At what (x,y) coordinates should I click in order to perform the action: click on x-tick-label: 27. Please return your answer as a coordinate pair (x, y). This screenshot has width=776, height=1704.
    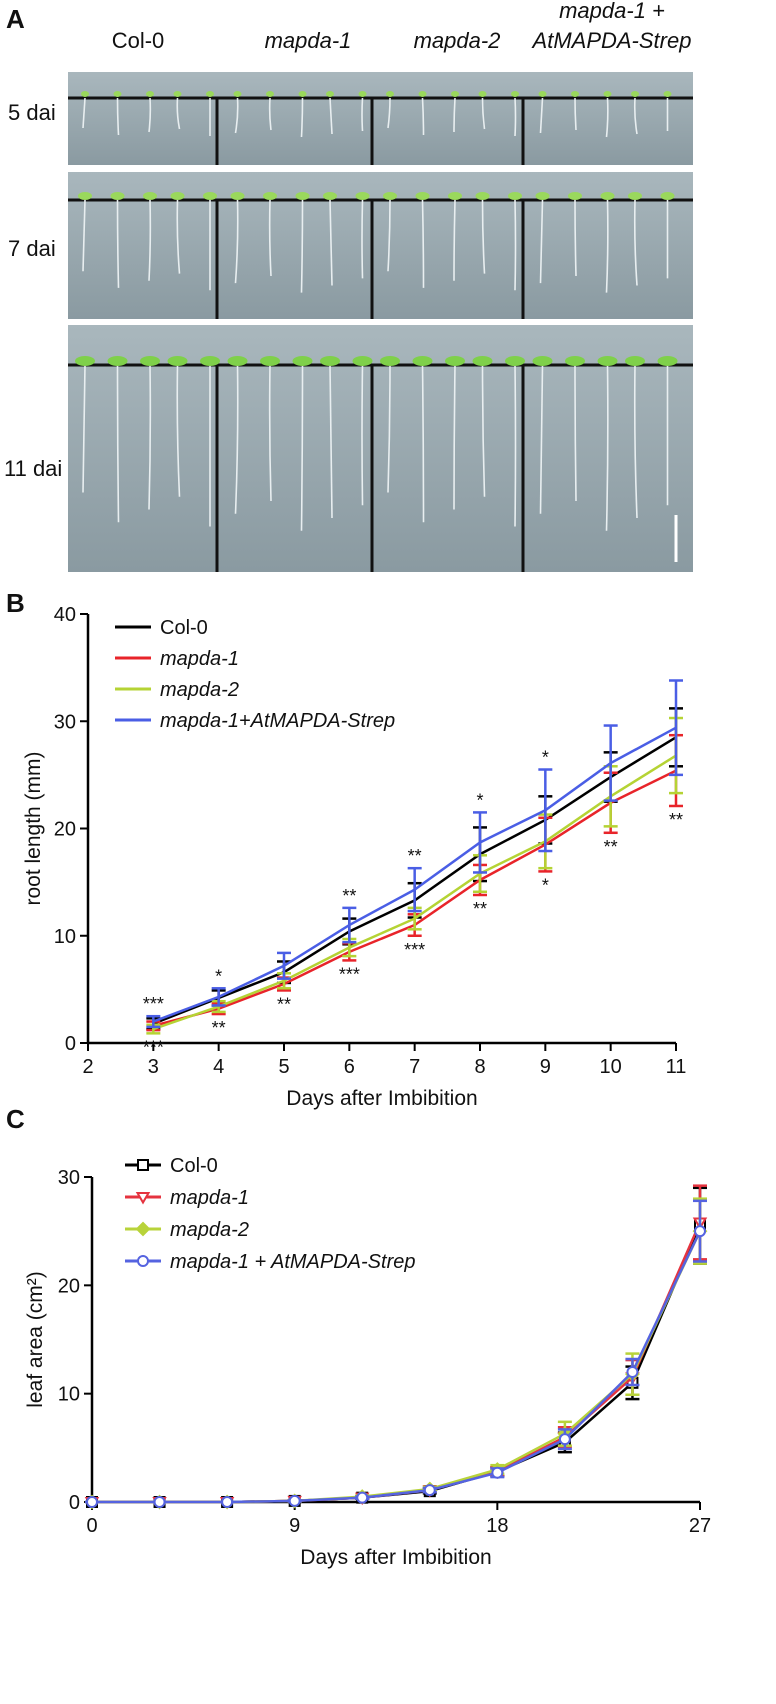
    Looking at the image, I should click on (700, 1526).